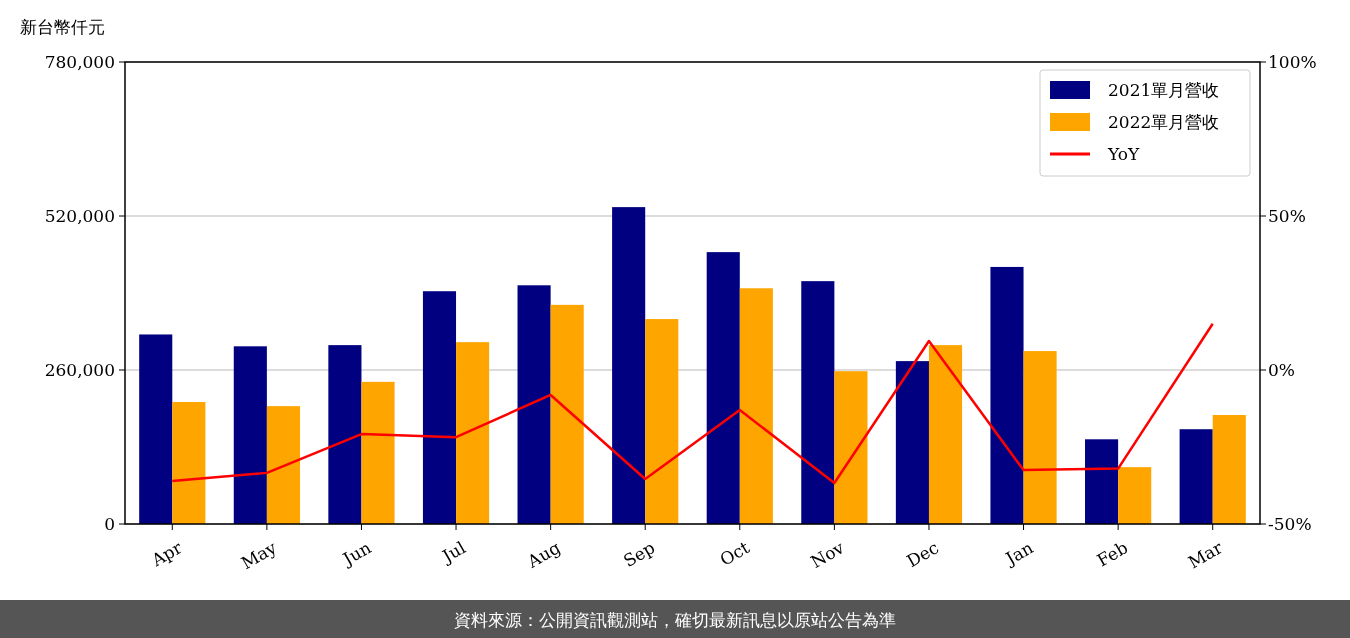  Describe the element at coordinates (109, 523) in the screenshot. I see `y-tick-label: 0` at that location.